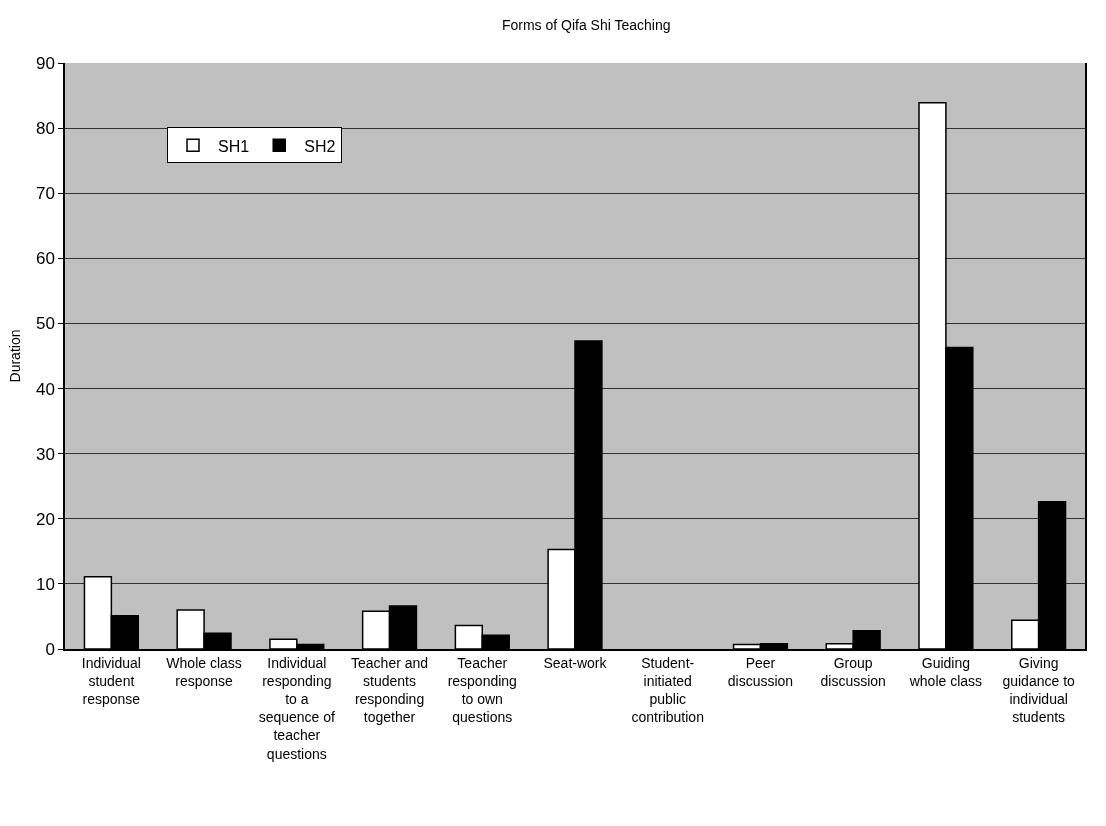 The image size is (1106, 826). Describe the element at coordinates (853, 671) in the screenshot. I see `x-tick-label: Group discussion` at that location.